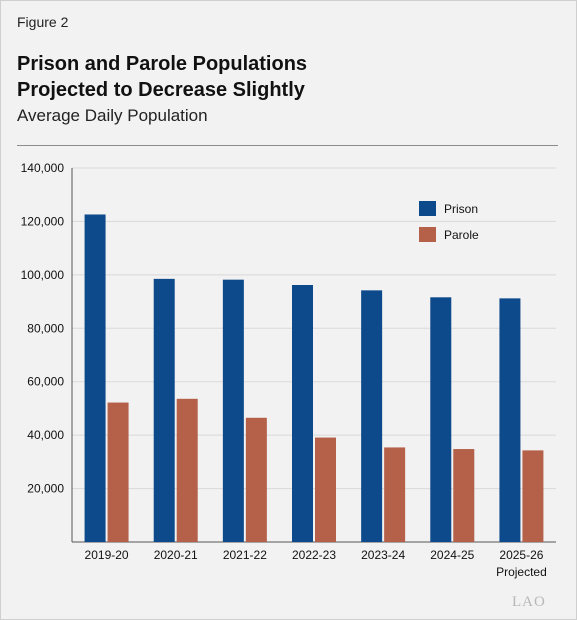 The height and width of the screenshot is (620, 577). Describe the element at coordinates (161, 90) in the screenshot. I see `chart-title-line2: Projected to Decrease Slightly` at that location.